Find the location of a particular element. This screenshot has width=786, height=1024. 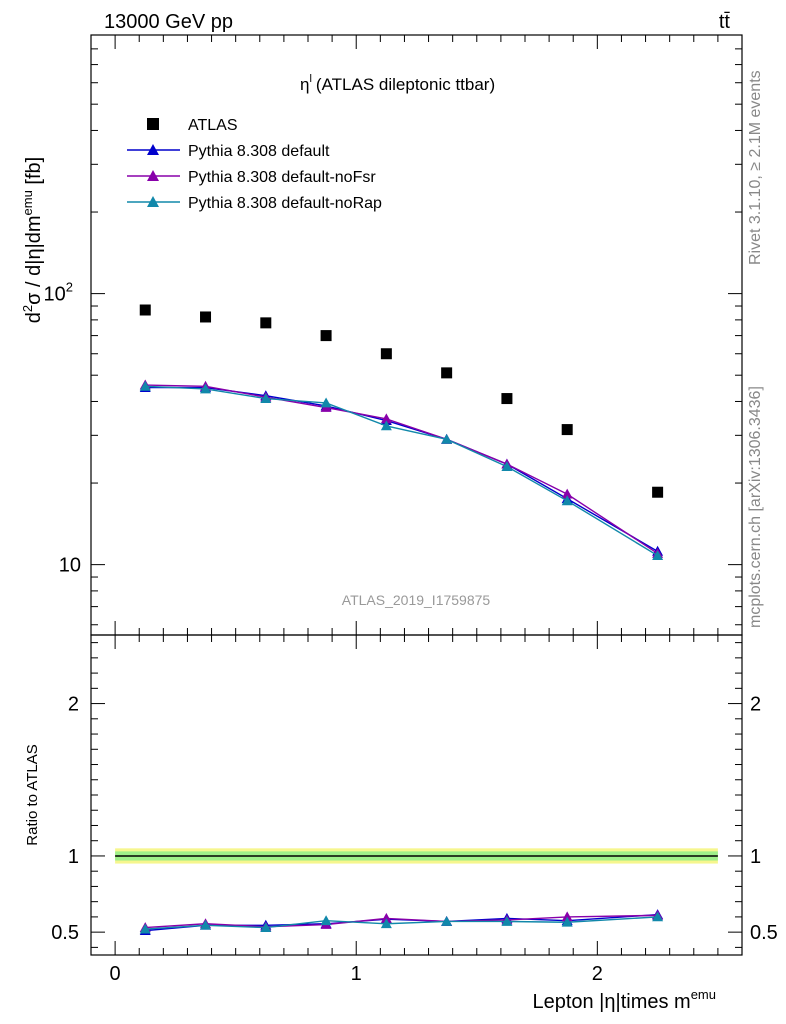

x-axis-label: Lepton |η|times memu is located at coordinates (624, 1000).